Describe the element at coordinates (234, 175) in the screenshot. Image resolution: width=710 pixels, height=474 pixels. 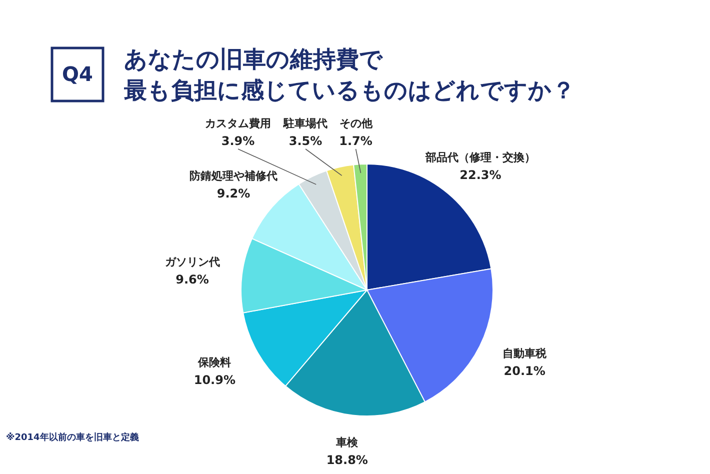
I see `slice-label: 防錆処理や補修代` at that location.